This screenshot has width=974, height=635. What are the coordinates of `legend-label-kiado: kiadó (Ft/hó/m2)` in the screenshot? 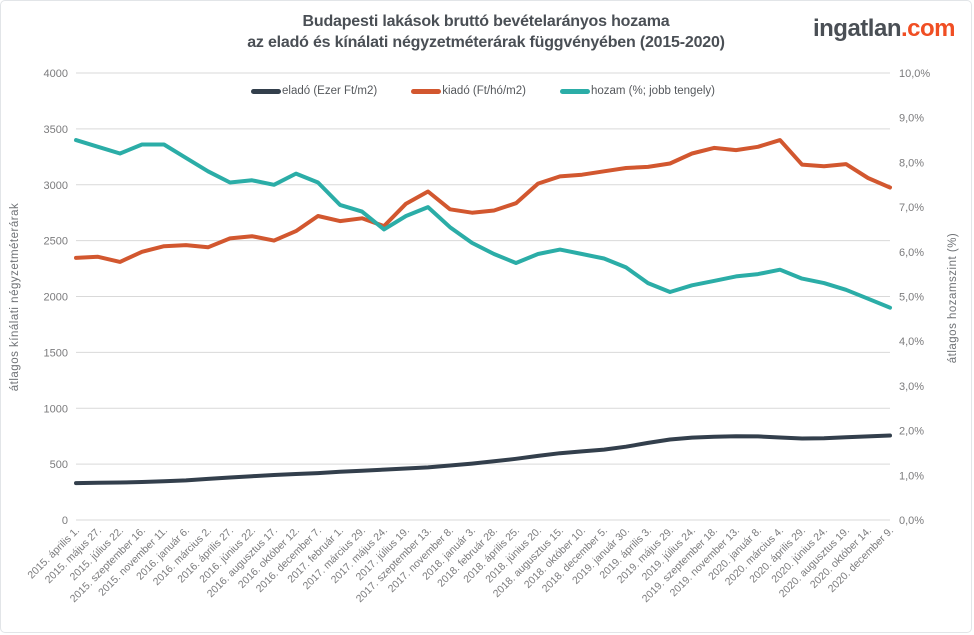 It's located at (484, 91).